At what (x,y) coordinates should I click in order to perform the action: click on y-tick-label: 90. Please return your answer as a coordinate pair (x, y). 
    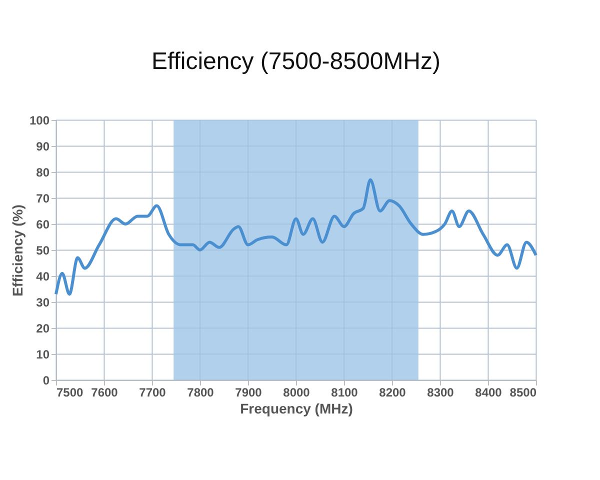
    Looking at the image, I should click on (43, 147).